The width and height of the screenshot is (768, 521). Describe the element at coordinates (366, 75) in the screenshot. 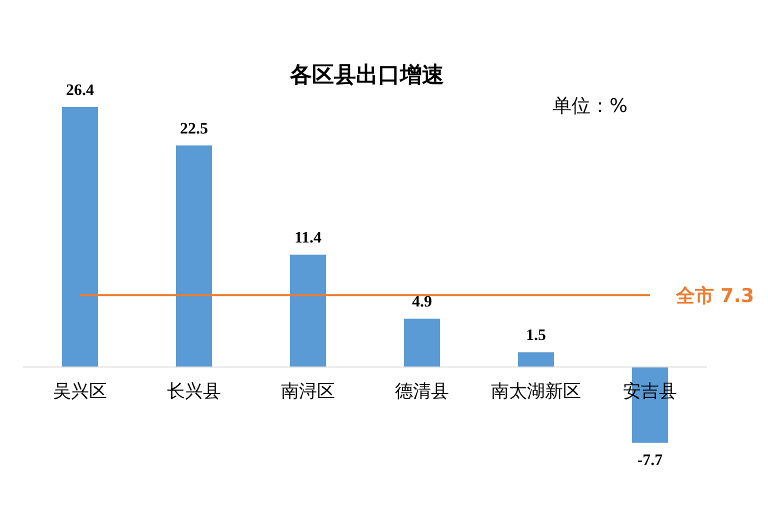

I see `chart-title: 各区县出口增速` at that location.